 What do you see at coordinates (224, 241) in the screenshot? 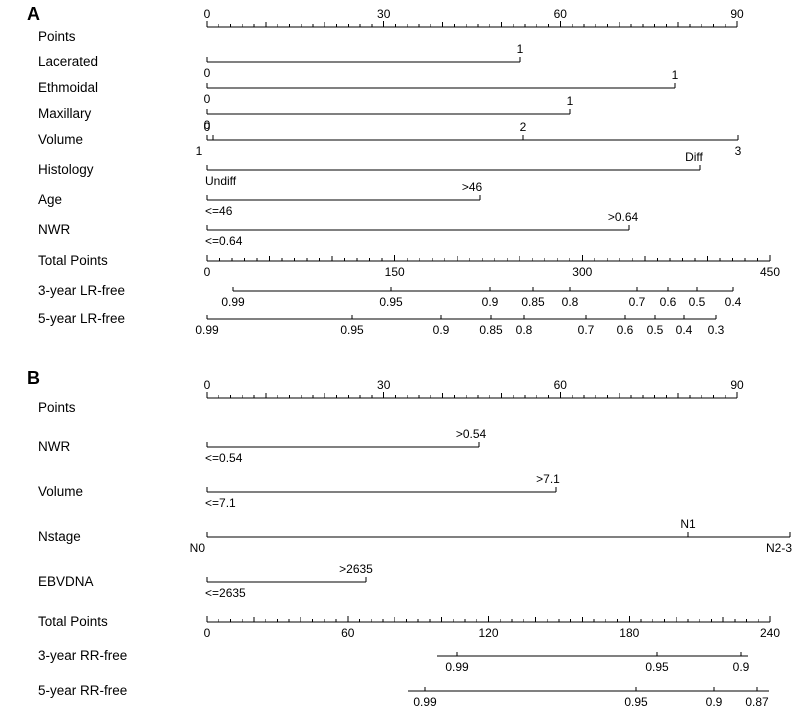
I see `tick-label: <=0.64` at bounding box center [224, 241].